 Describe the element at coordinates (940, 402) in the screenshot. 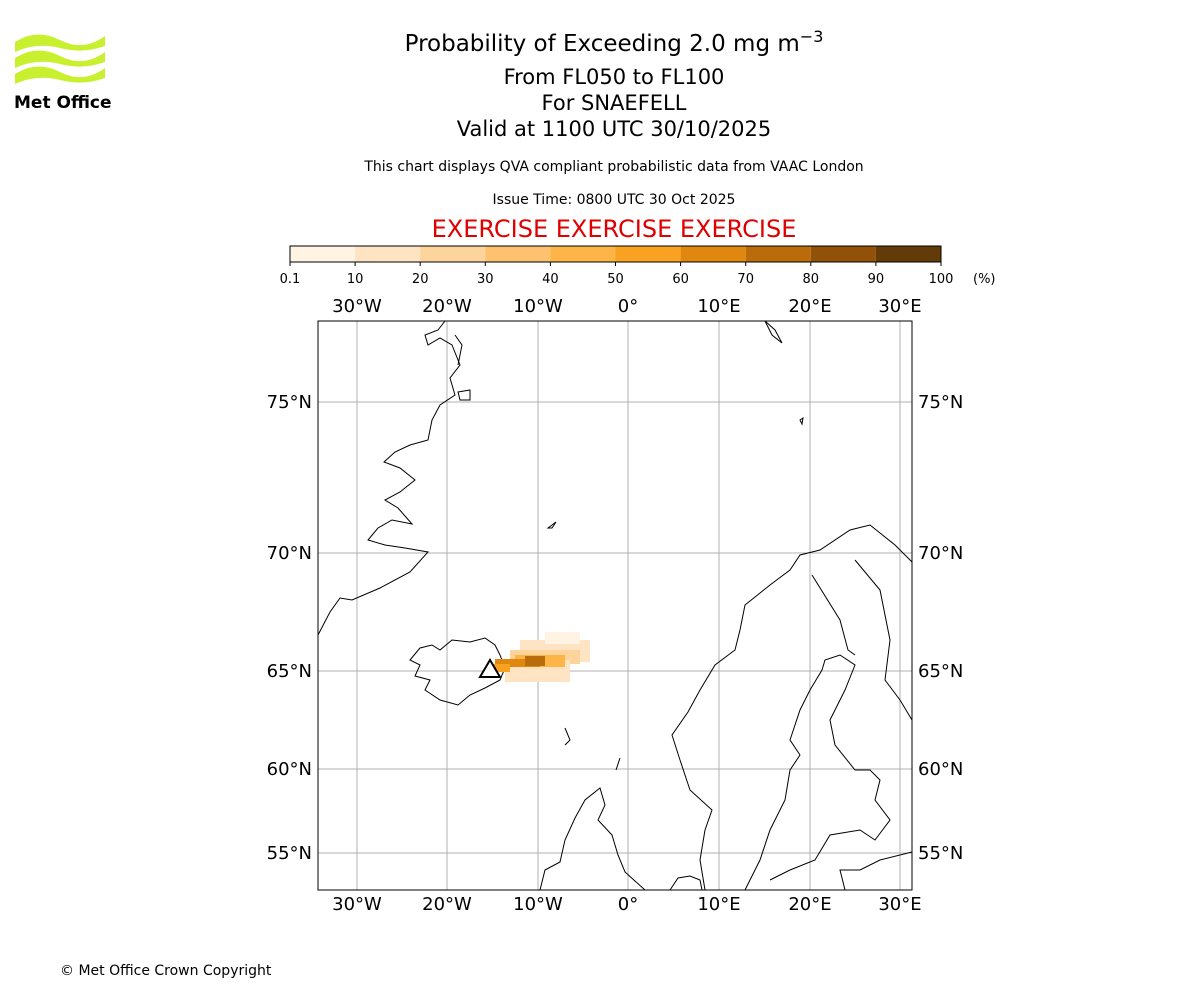

I see `lat-label-right: 75°N` at that location.